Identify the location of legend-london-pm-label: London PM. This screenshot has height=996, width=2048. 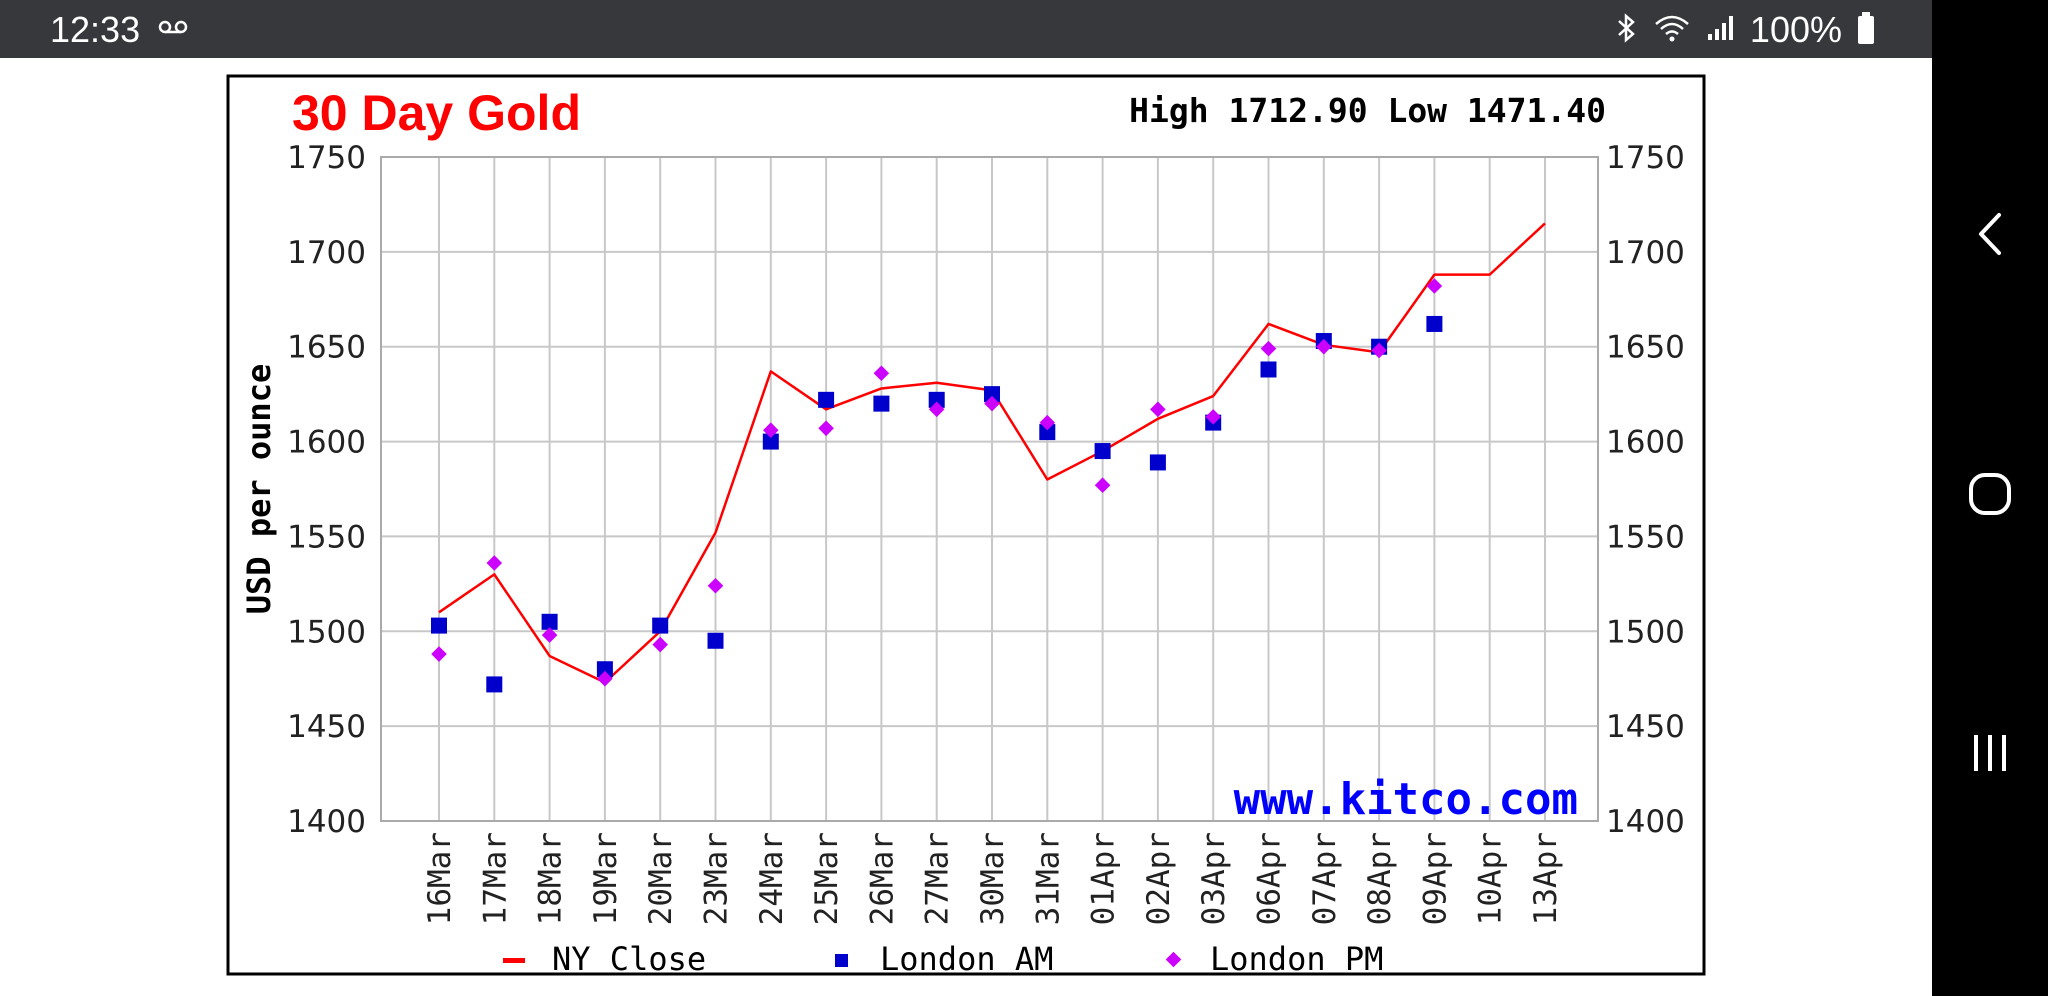
(1296, 959).